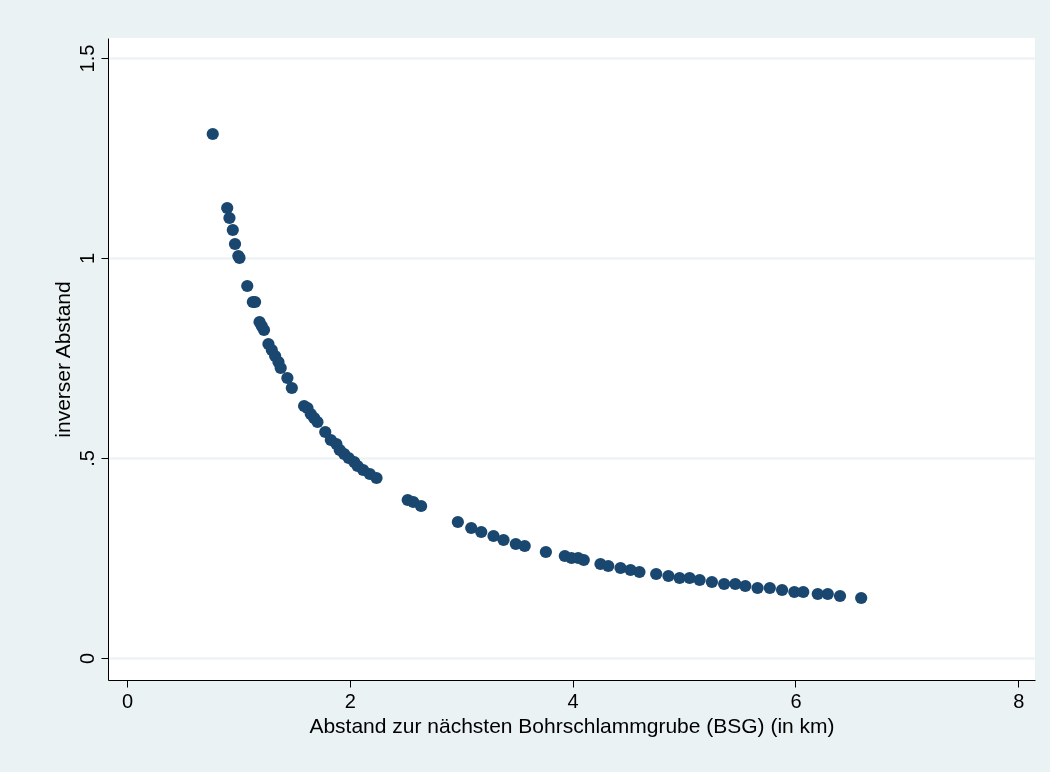  What do you see at coordinates (86, 458) in the screenshot?
I see `y-tick-label: .5` at bounding box center [86, 458].